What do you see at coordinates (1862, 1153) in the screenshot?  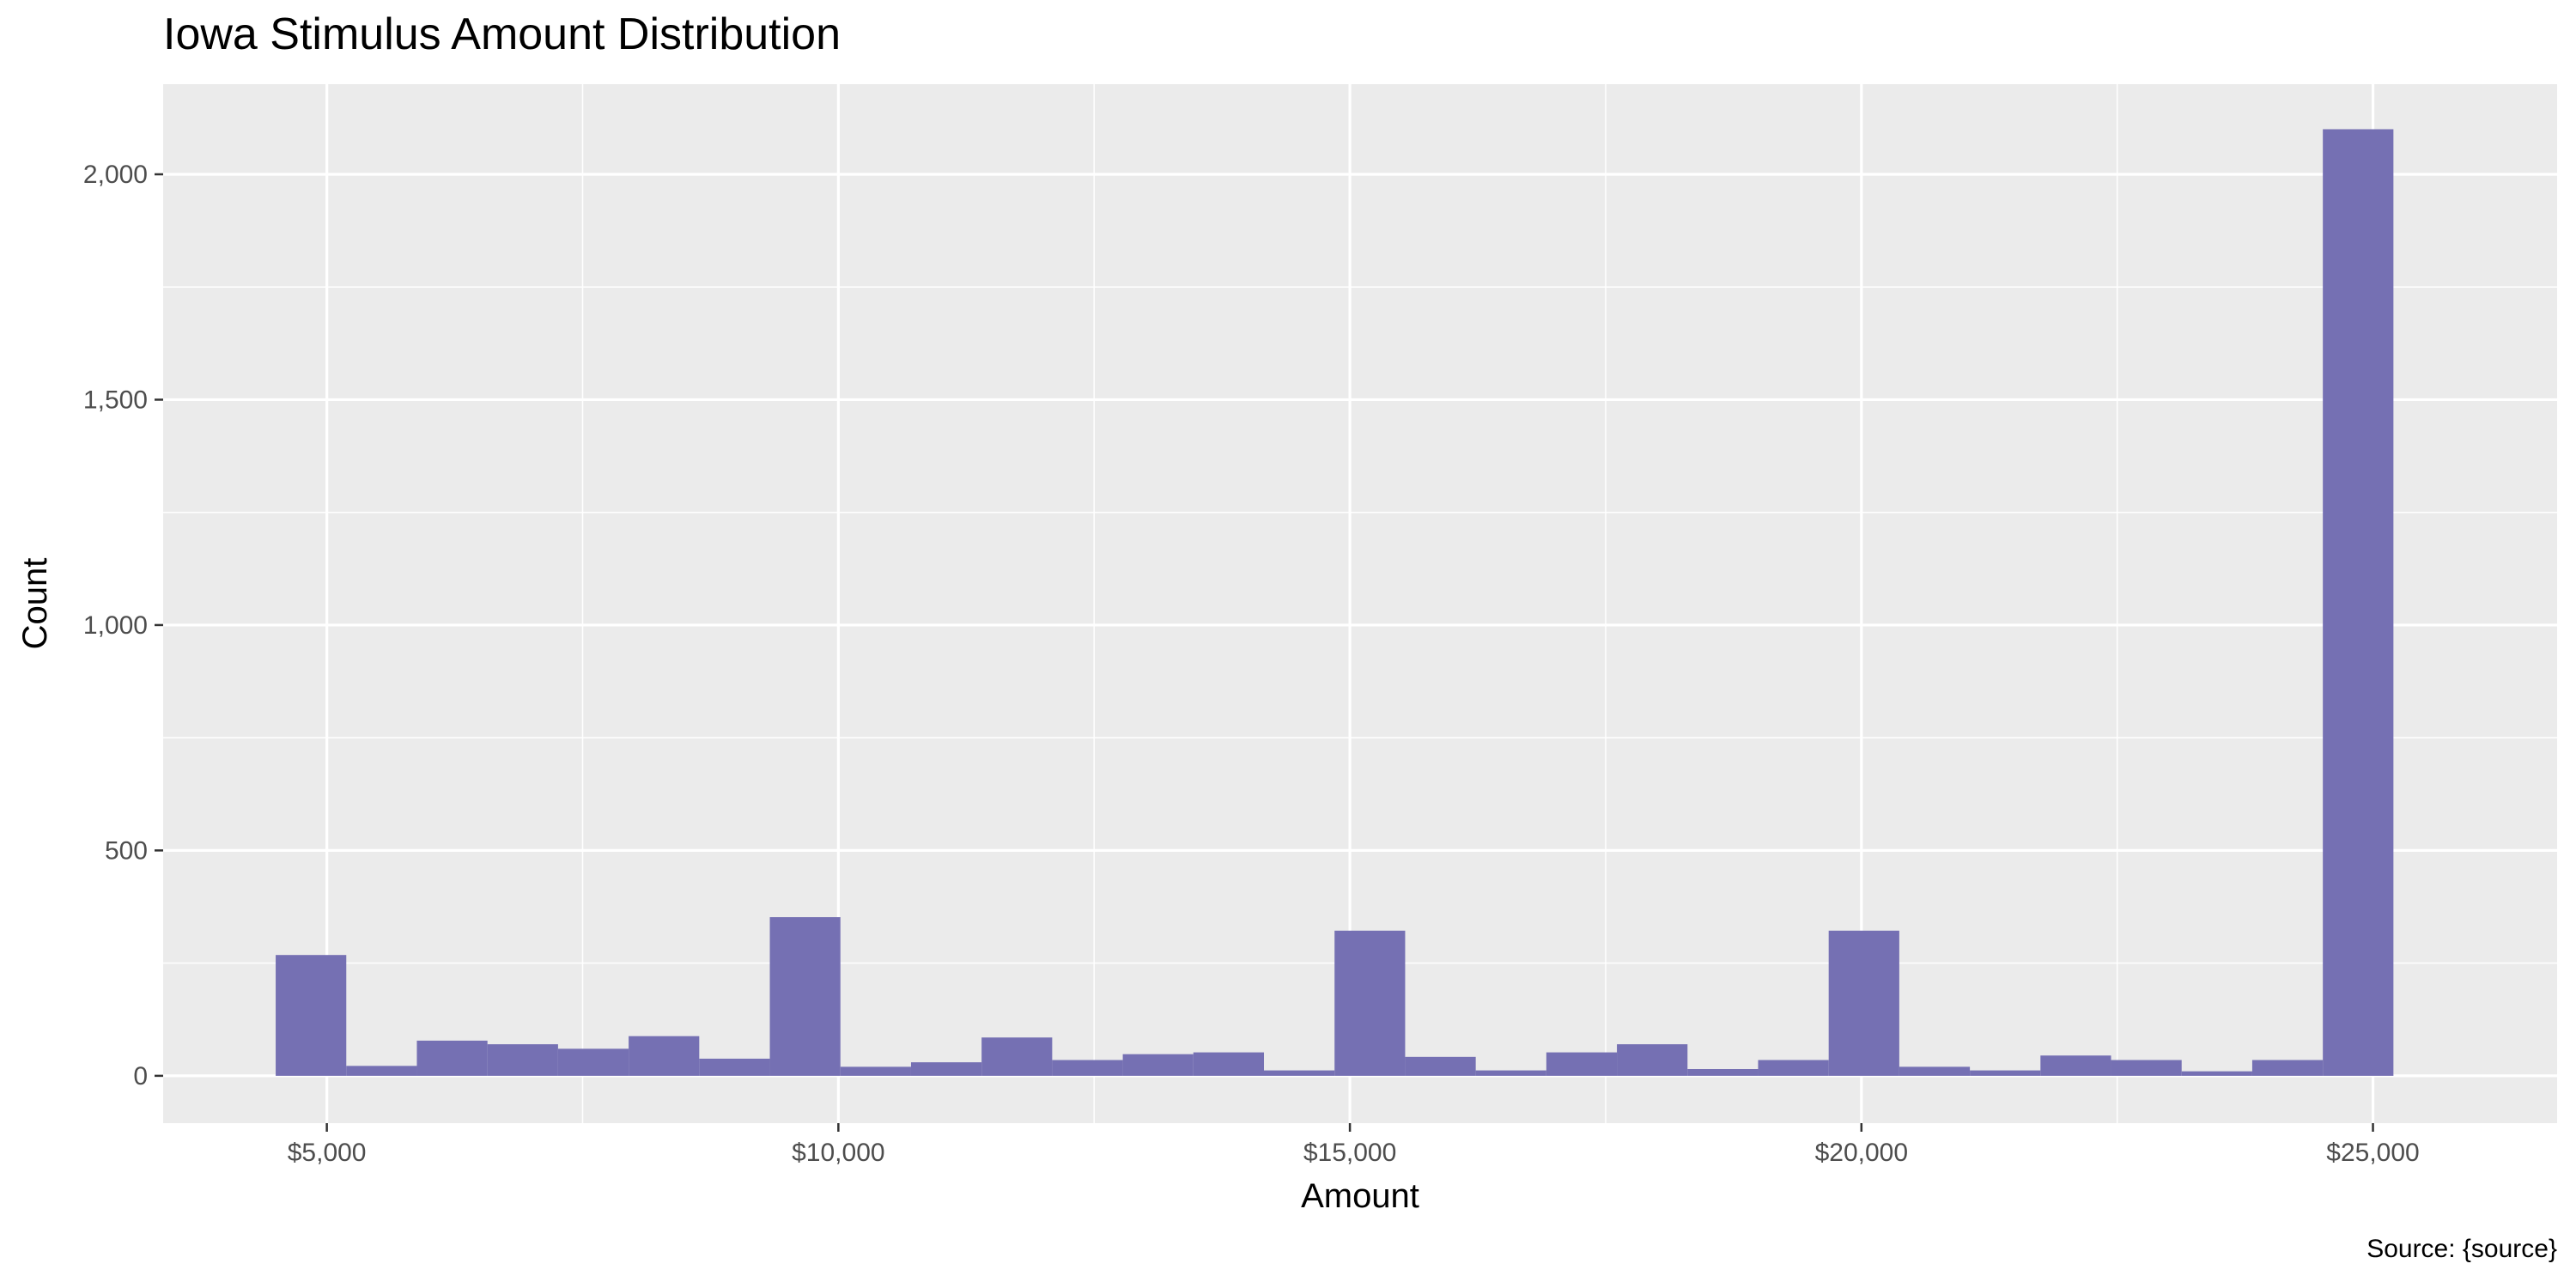 I see `x-tick-label: $20,000` at bounding box center [1862, 1153].